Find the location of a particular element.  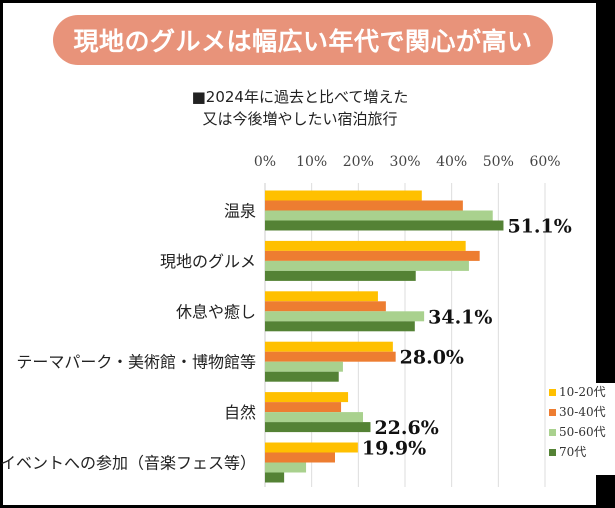

subtitle-line-1: ■2024年に過去と比べて増えた is located at coordinates (300, 97).